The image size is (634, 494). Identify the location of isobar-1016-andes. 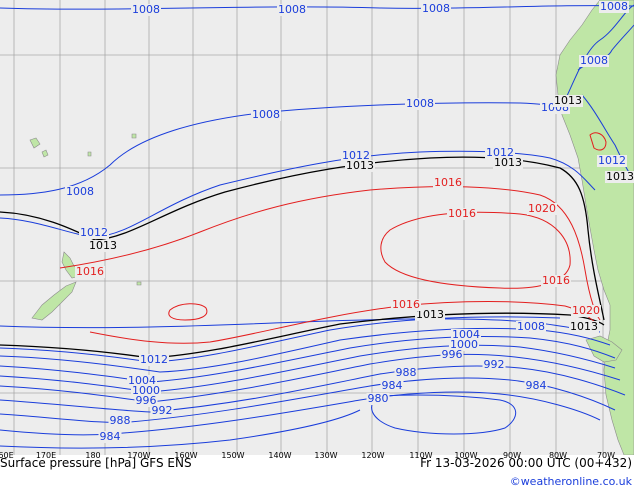
(598, 141).